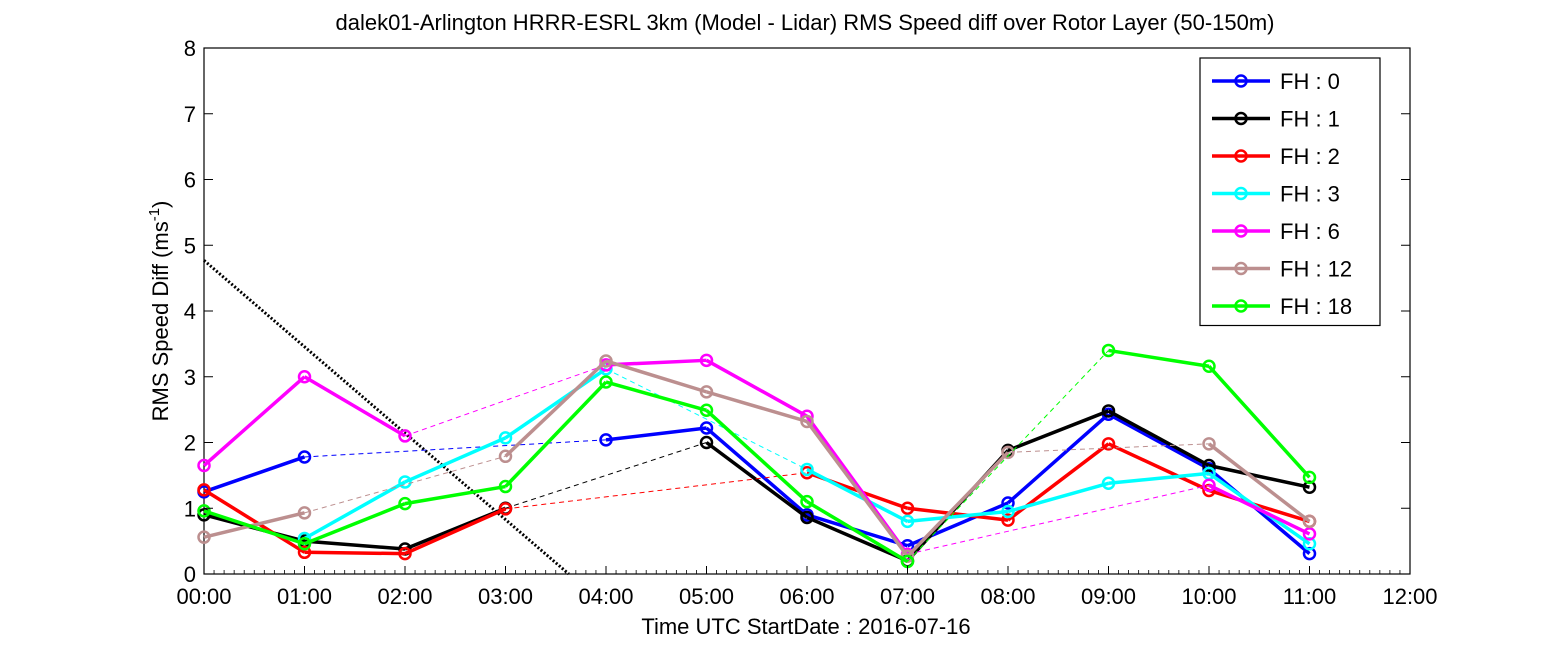 The image size is (1559, 656). What do you see at coordinates (304, 596) in the screenshot?
I see `x-tick-label: 01:00` at bounding box center [304, 596].